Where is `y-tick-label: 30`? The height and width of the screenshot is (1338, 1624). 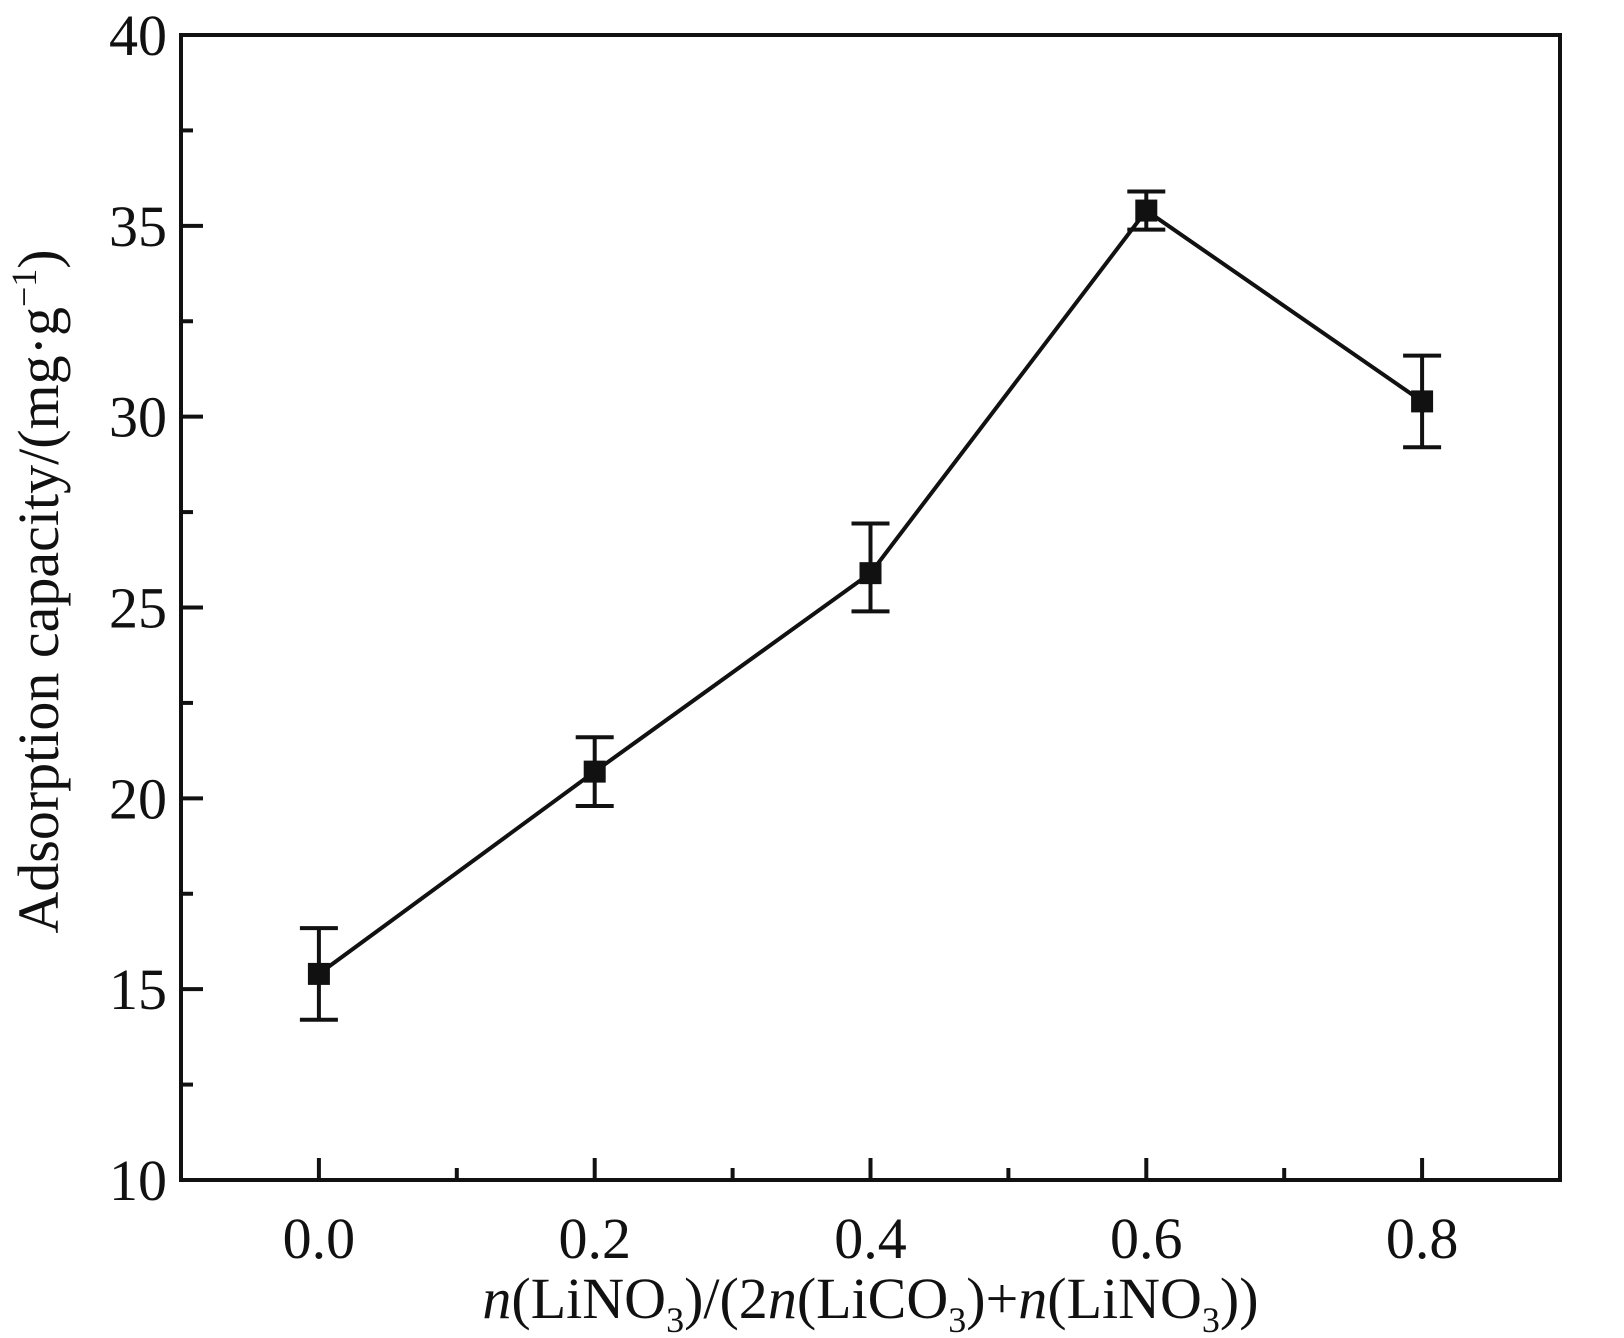
y-tick-label: 30 is located at coordinates (138, 417).